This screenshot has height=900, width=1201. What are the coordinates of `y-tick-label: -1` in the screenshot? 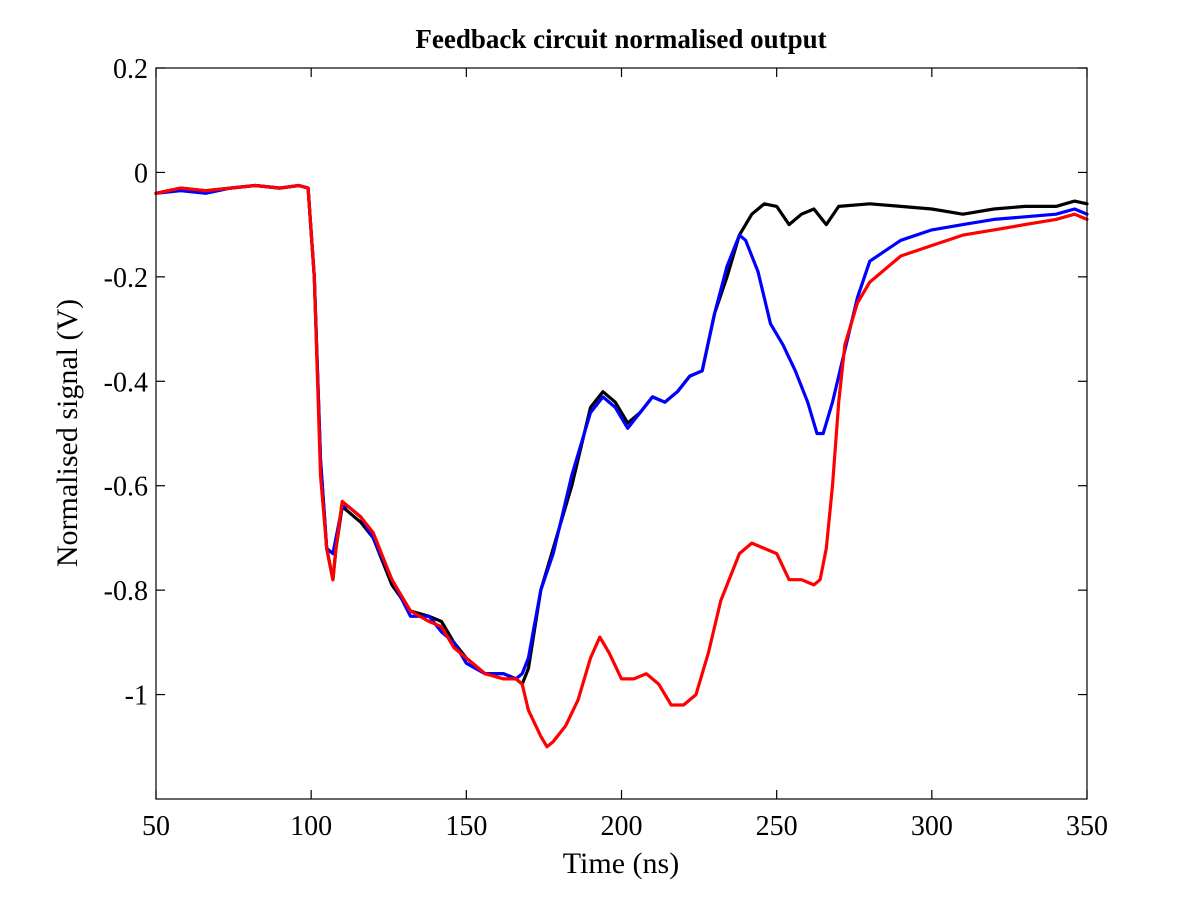 It's located at (136, 696).